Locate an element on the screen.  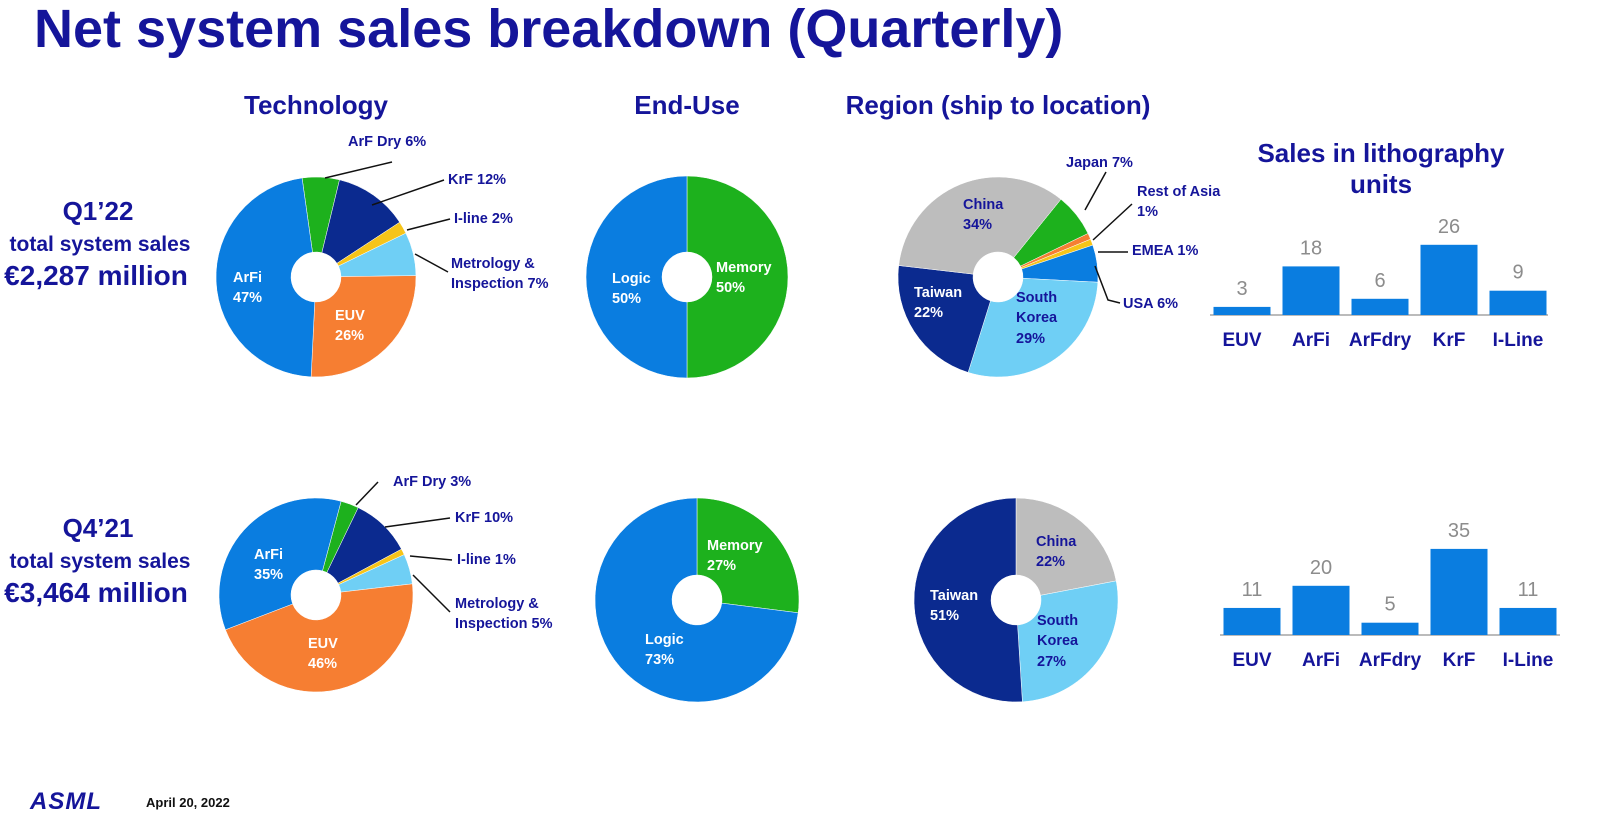
slice-label: Logic 73% is located at coordinates (664, 650).